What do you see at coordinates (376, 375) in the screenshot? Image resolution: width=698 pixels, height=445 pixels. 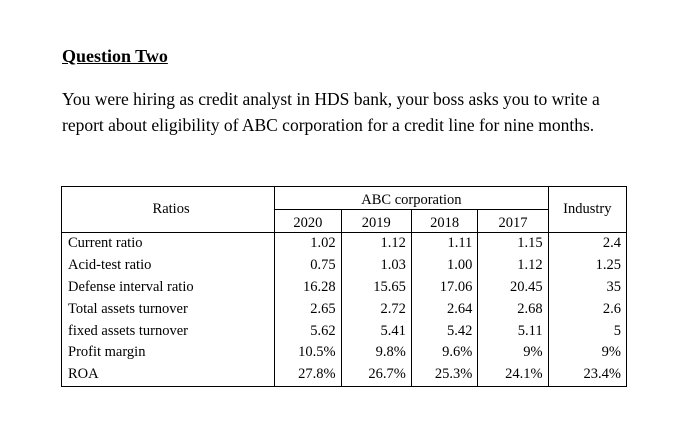 I see `cell-value: 26.7%` at bounding box center [376, 375].